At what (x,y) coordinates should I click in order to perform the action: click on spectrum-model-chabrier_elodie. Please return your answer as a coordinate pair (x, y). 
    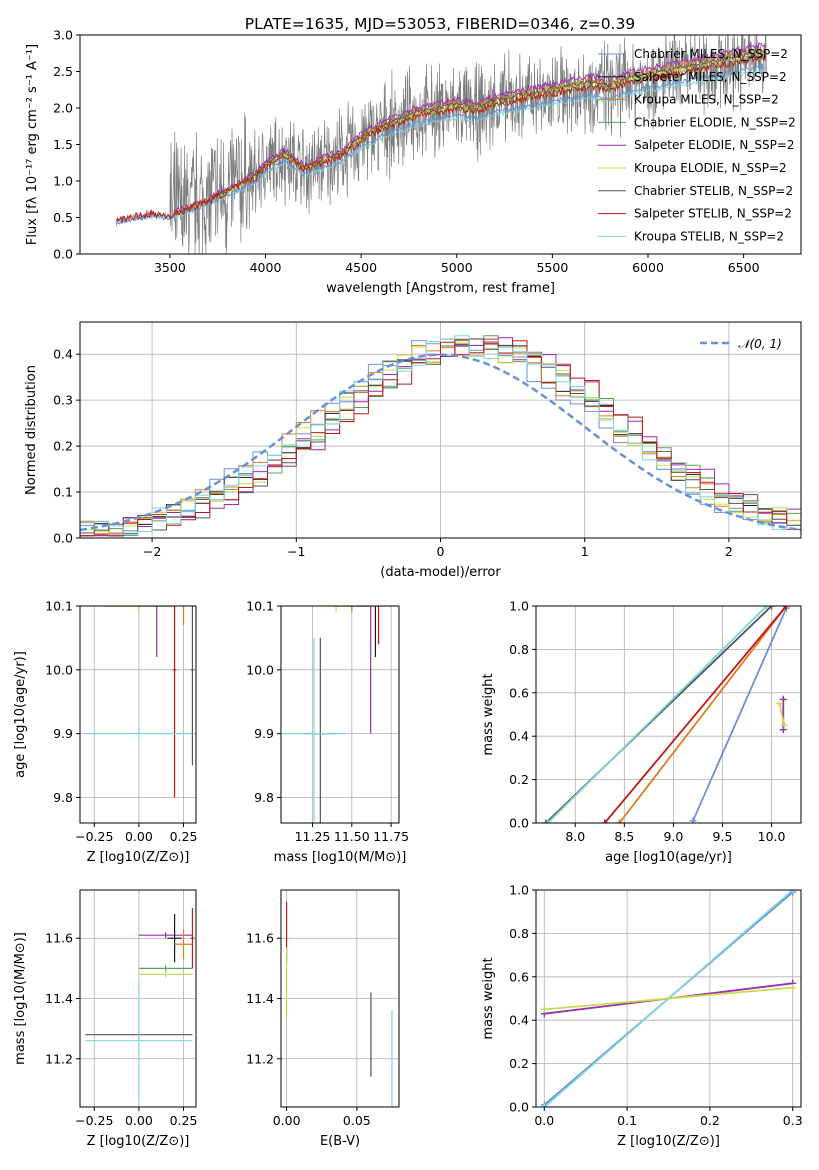
    Looking at the image, I should click on (470, 134).